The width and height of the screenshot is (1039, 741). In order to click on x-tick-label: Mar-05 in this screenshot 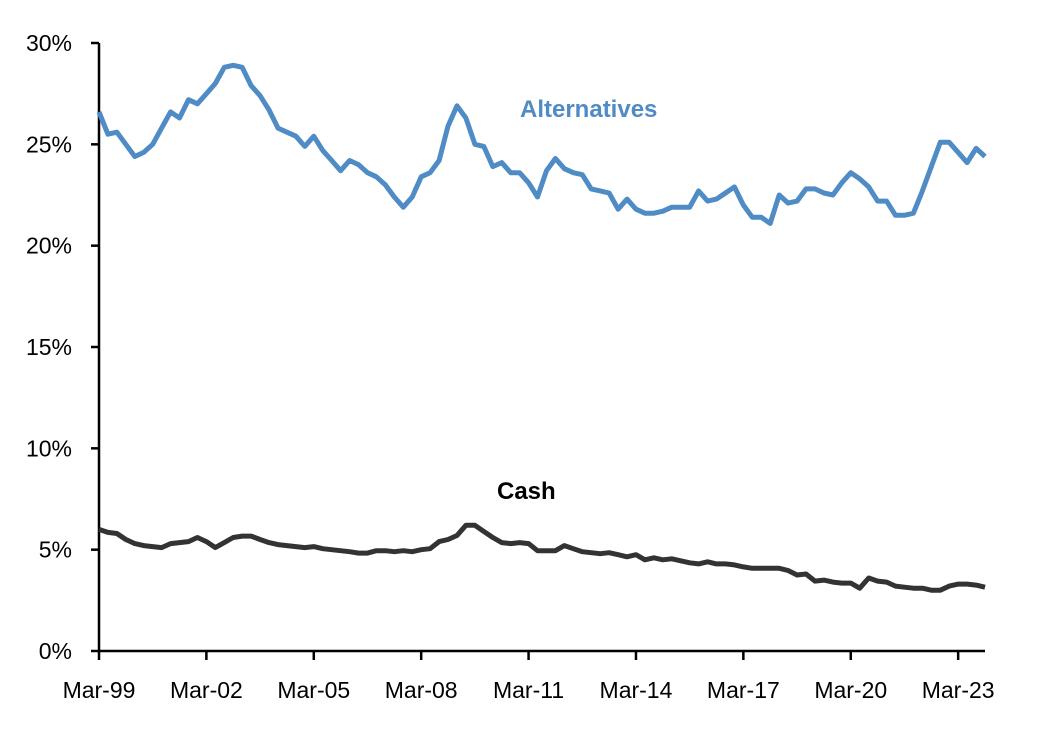, I will do `click(313, 690)`.